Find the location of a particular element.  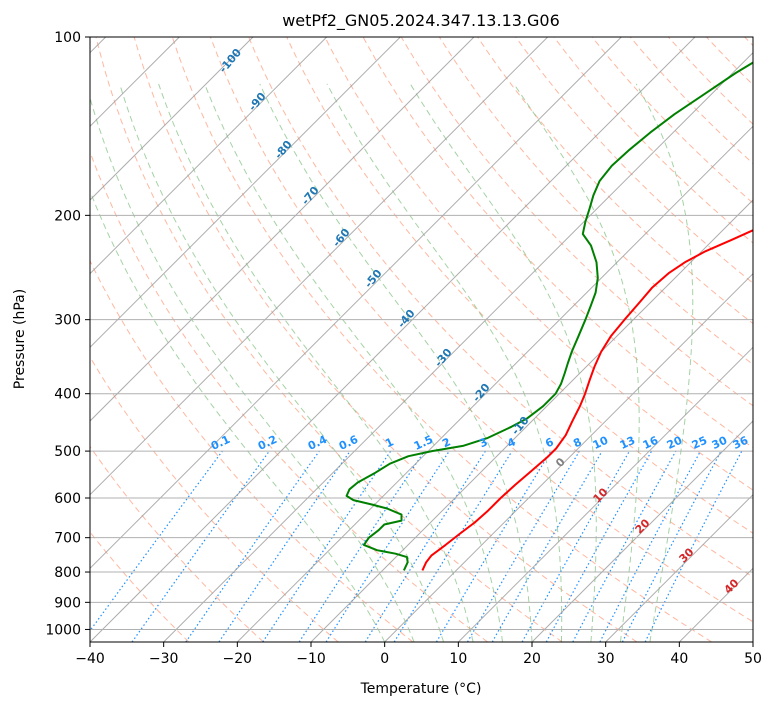

y-tick-label: 500 is located at coordinates (67, 452).